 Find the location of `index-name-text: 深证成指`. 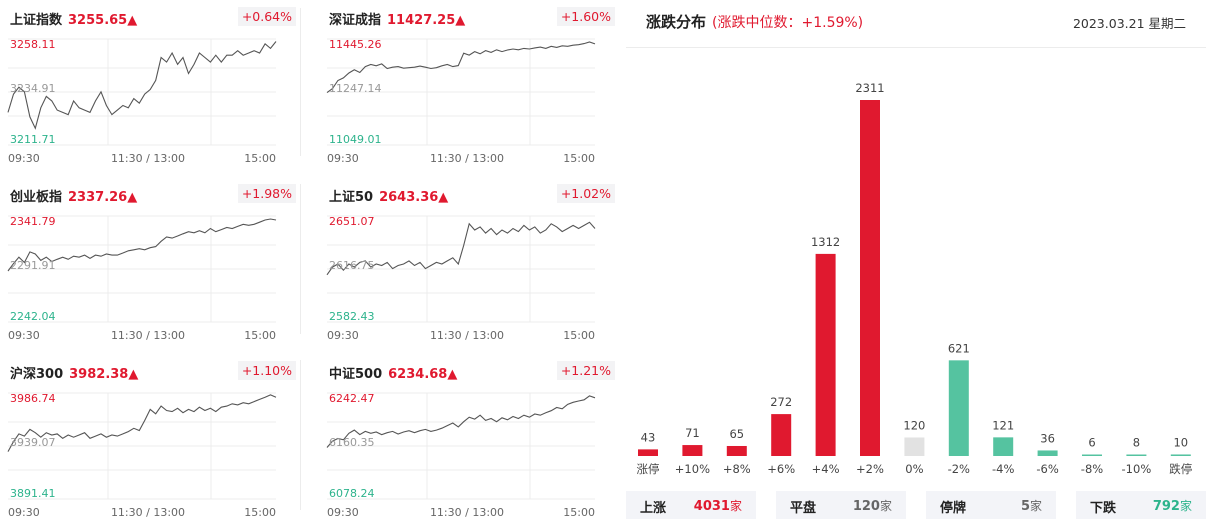

index-name-text: 深证成指 is located at coordinates (355, 20).